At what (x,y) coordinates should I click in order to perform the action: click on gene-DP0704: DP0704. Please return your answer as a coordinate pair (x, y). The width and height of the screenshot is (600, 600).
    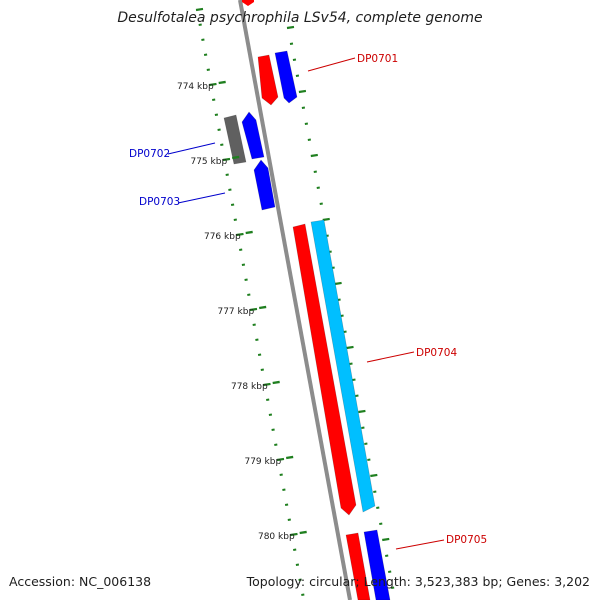
    Looking at the image, I should click on (374, 367).